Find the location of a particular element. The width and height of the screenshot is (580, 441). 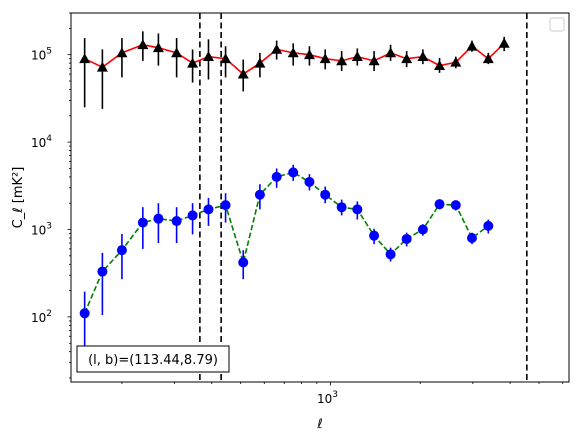

y-tick-label-exponent: 3 is located at coordinates (49, 227).